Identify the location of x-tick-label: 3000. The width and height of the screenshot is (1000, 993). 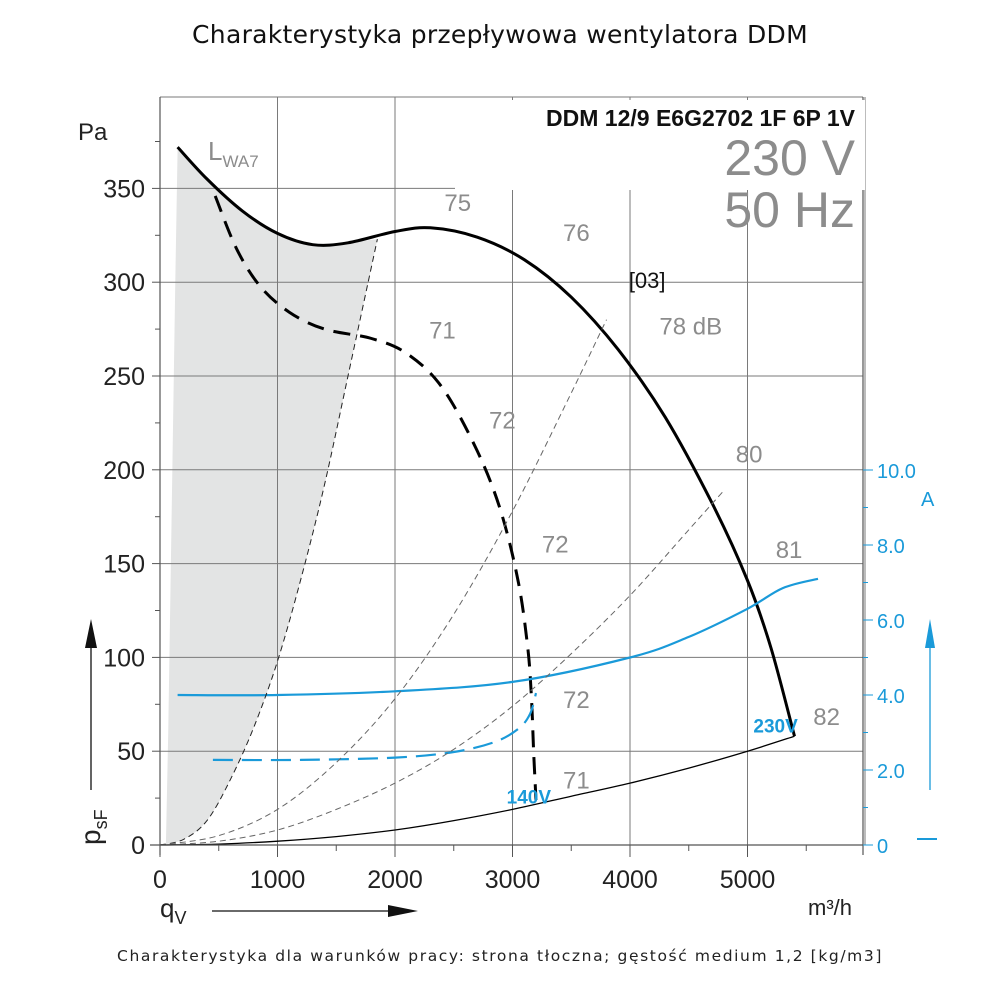
(513, 880).